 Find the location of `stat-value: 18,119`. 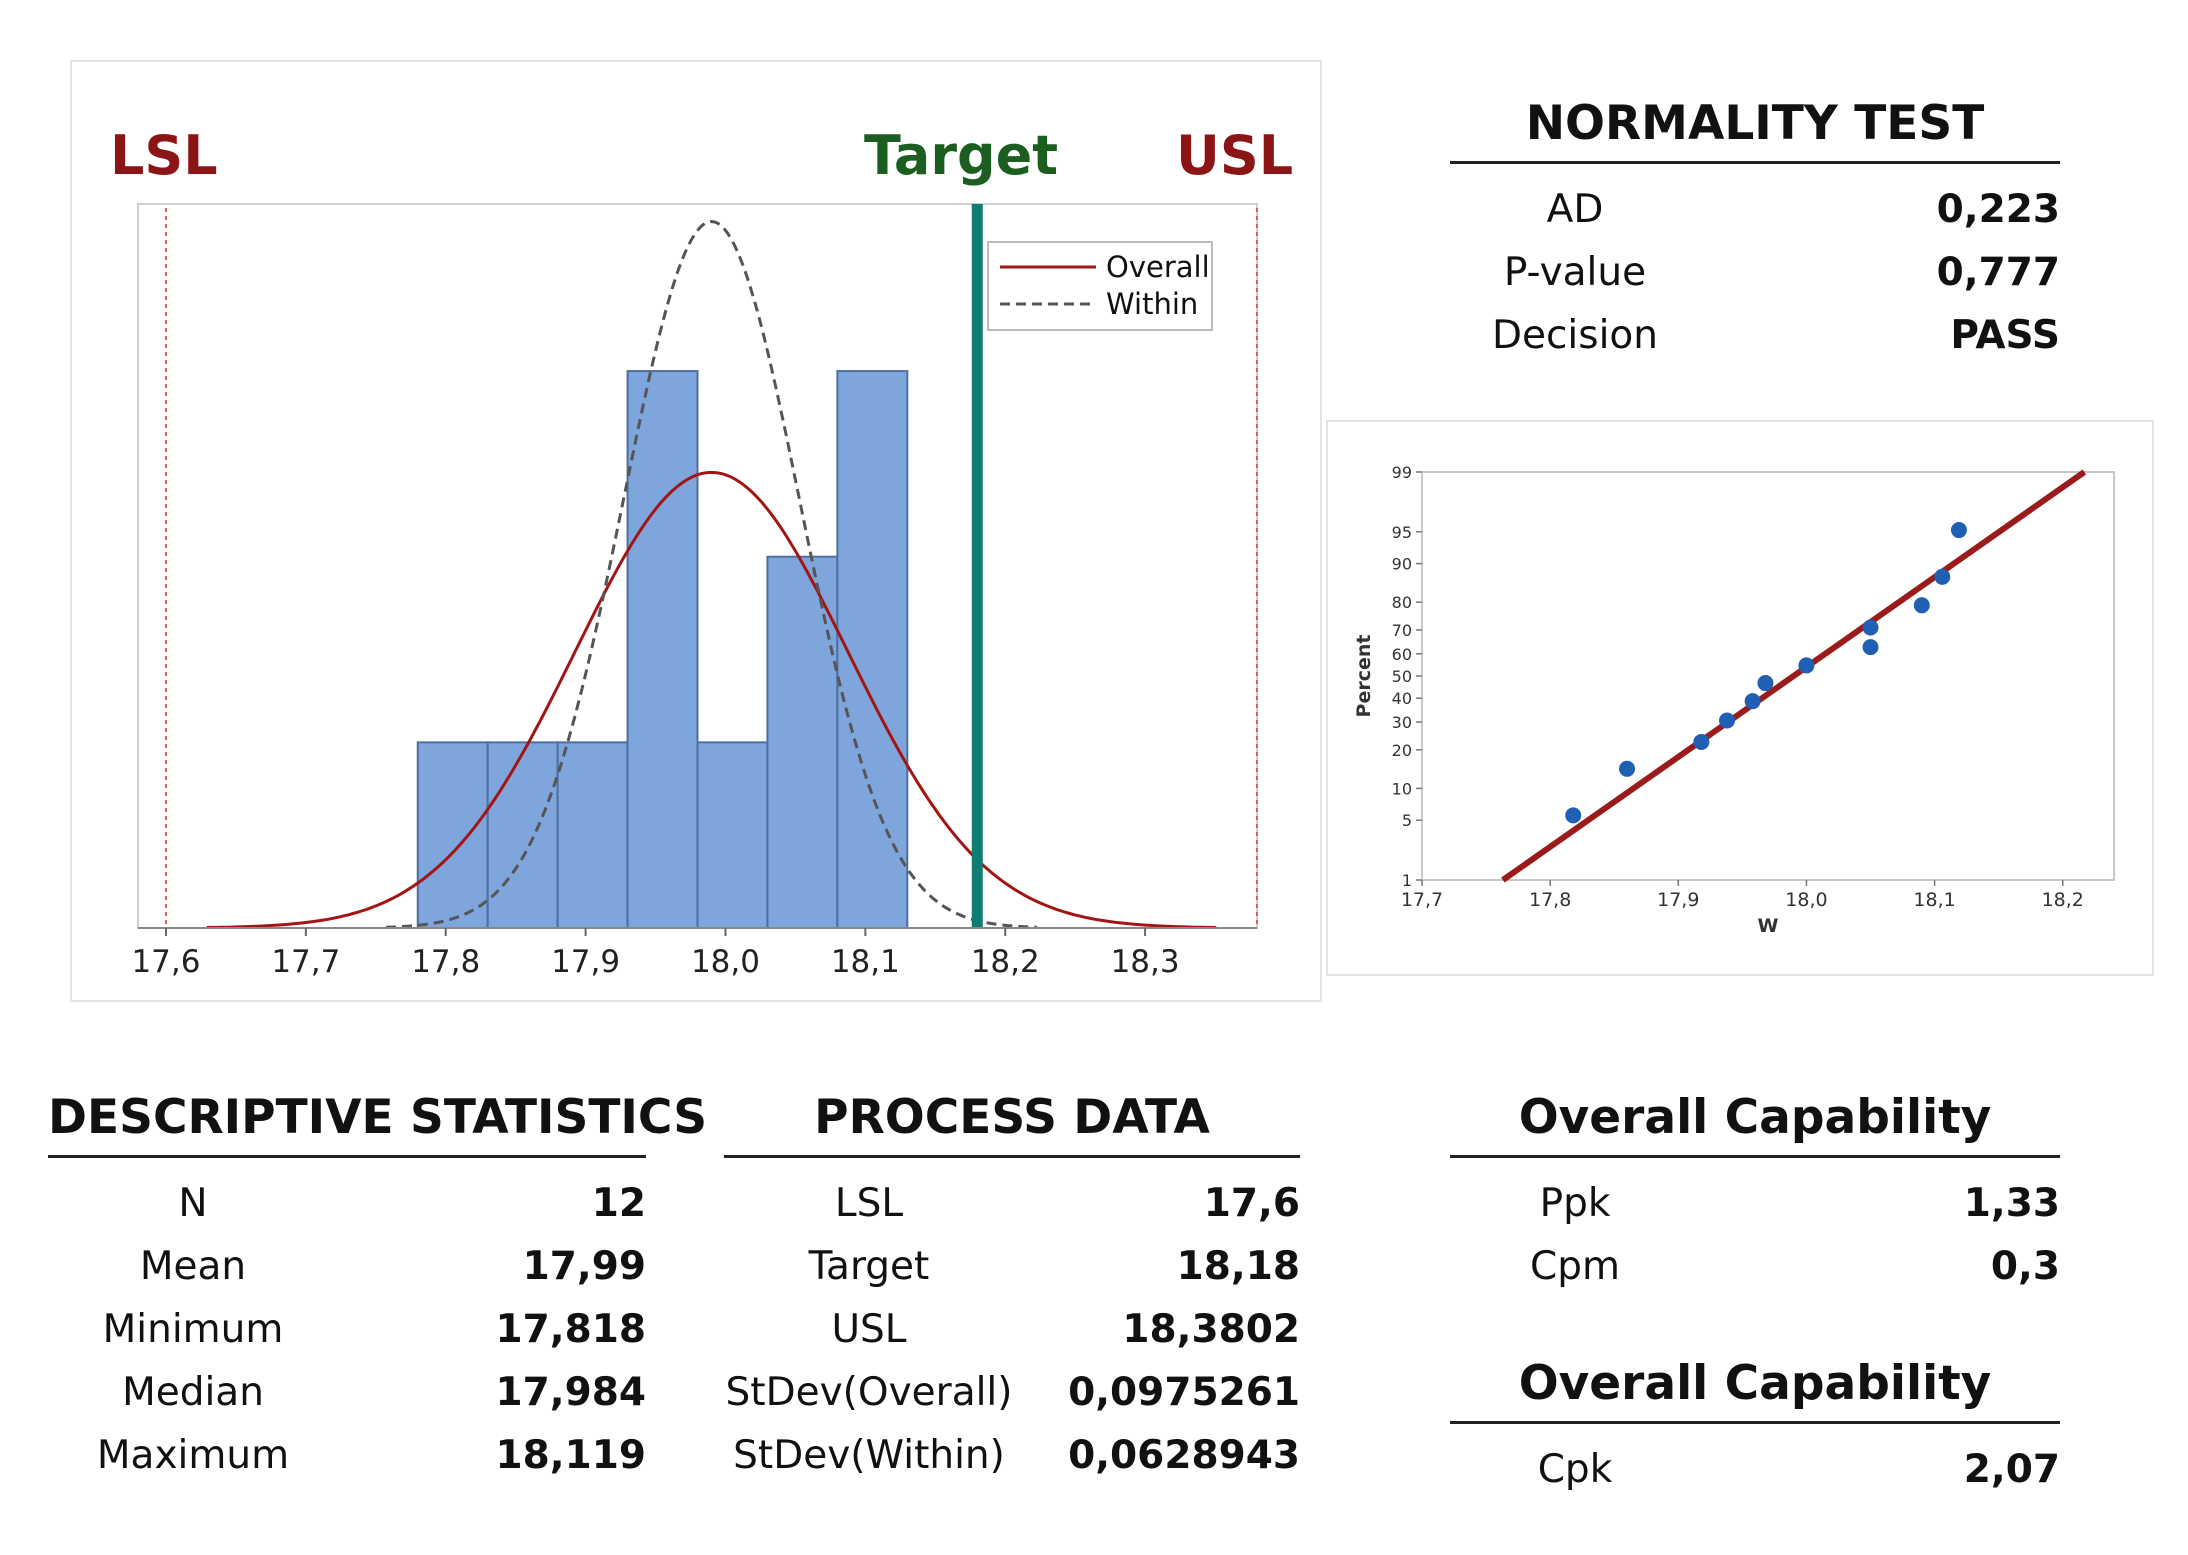

stat-value: 18,119 is located at coordinates (571, 1455).